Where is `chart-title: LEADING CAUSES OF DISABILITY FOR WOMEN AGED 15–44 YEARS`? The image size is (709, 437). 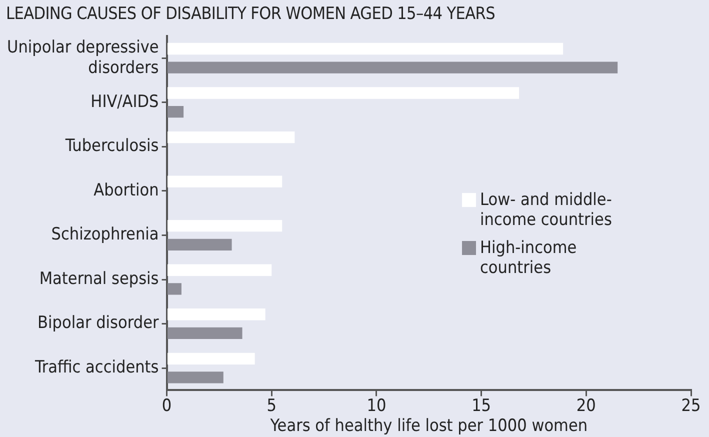
chart-title: LEADING CAUSES OF DISABILITY FOR WOMEN AGED 15–44 YEARS is located at coordinates (251, 14).